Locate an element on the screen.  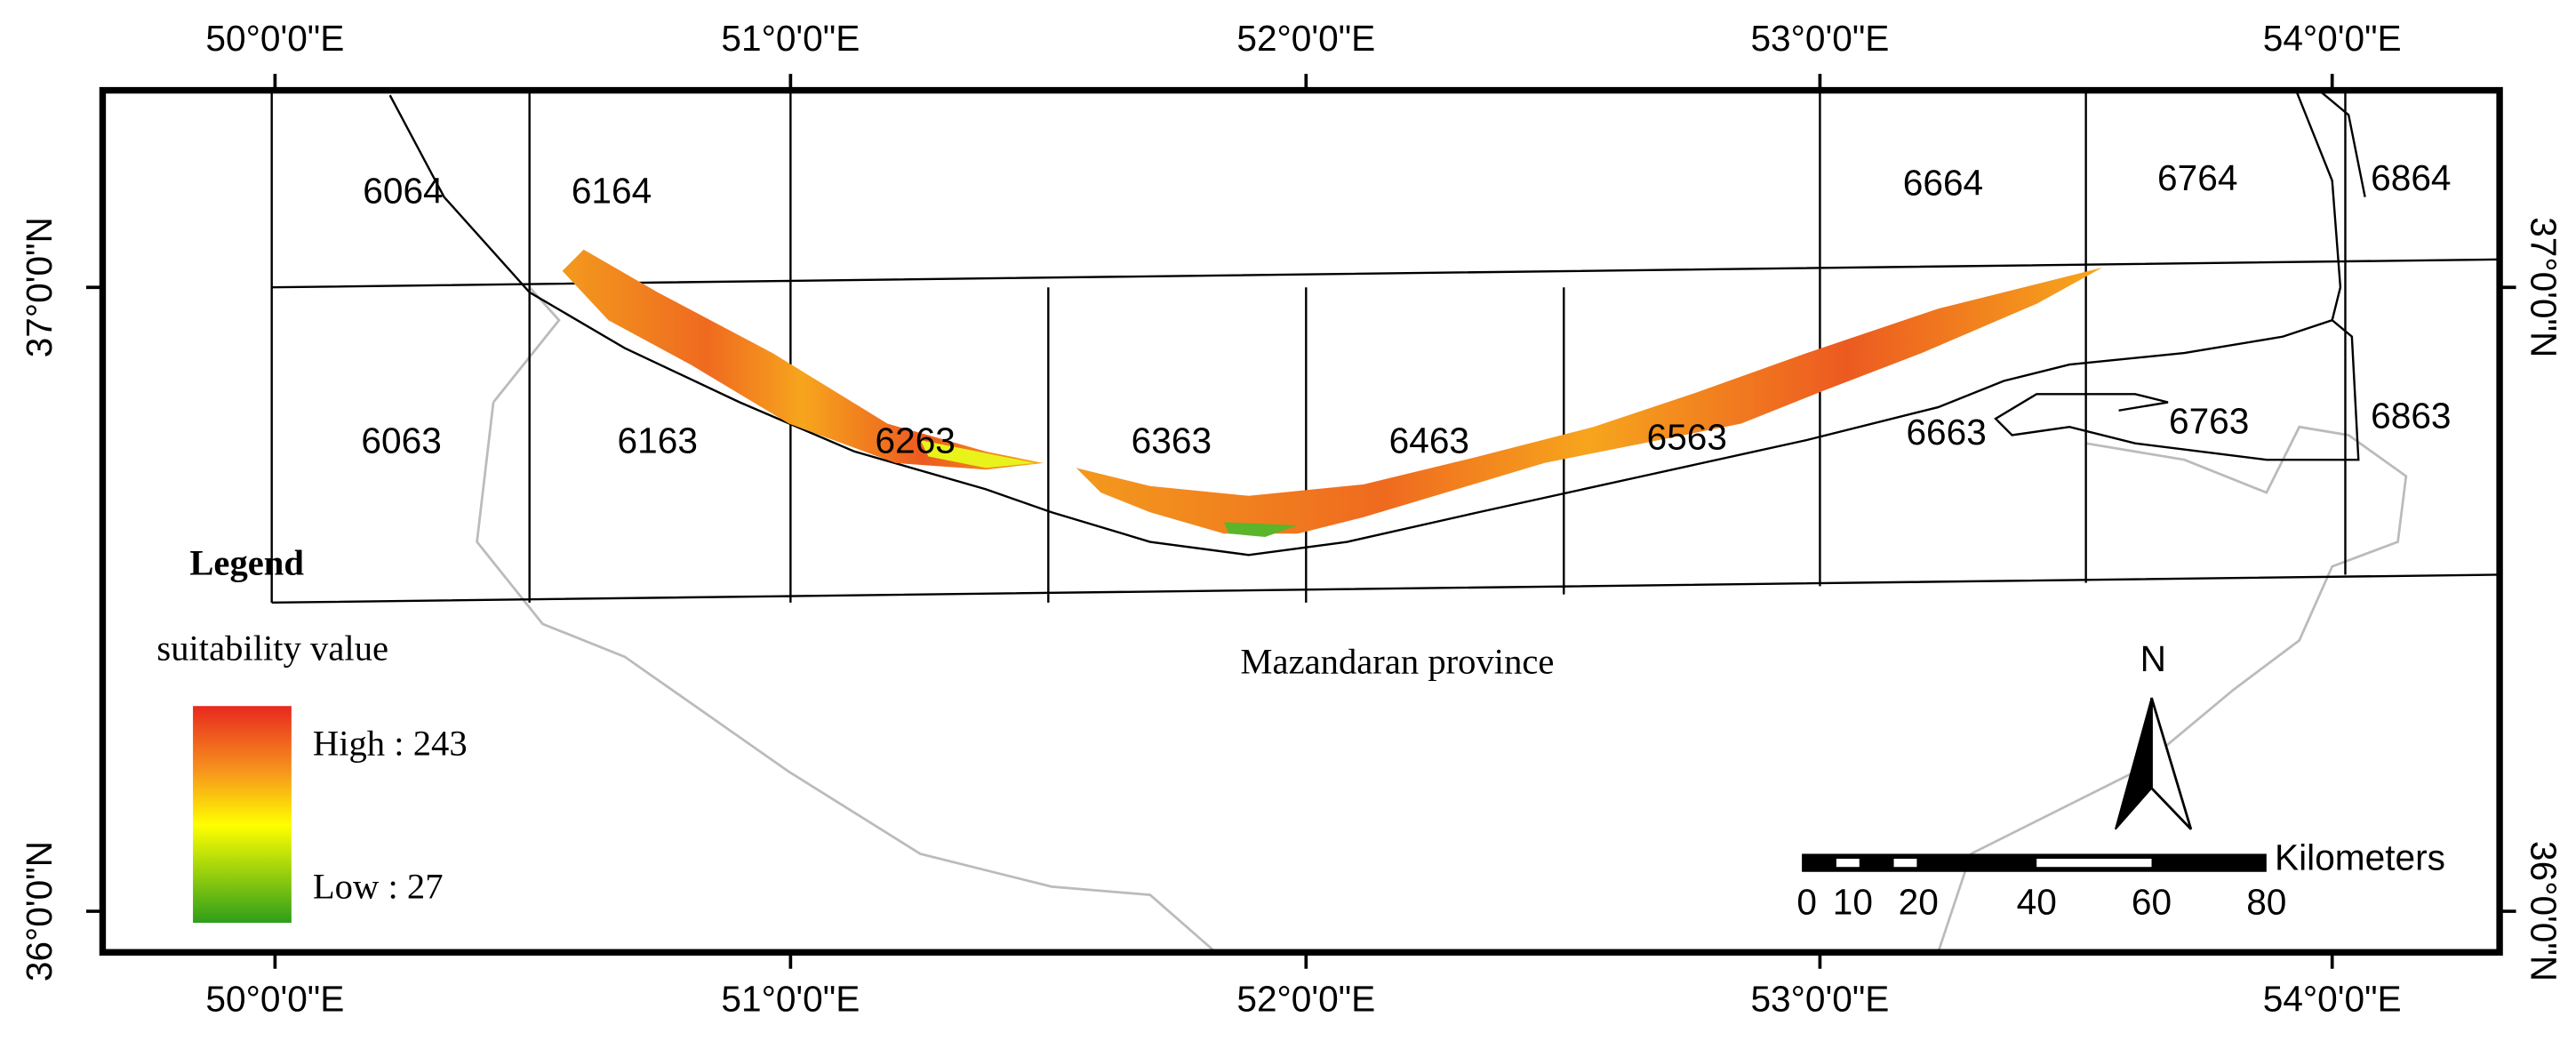
scale-unit: Kilometers is located at coordinates (2360, 857).